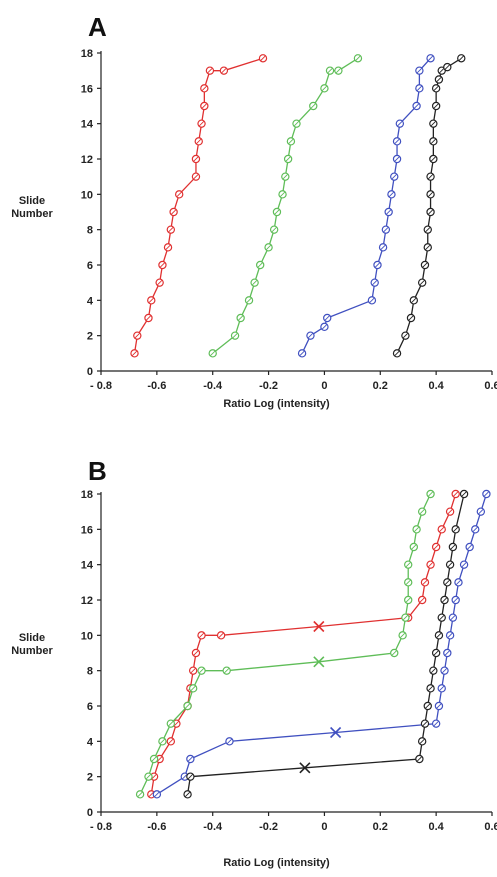  I want to click on x-tick-label: - 0.8, so click(101, 386).